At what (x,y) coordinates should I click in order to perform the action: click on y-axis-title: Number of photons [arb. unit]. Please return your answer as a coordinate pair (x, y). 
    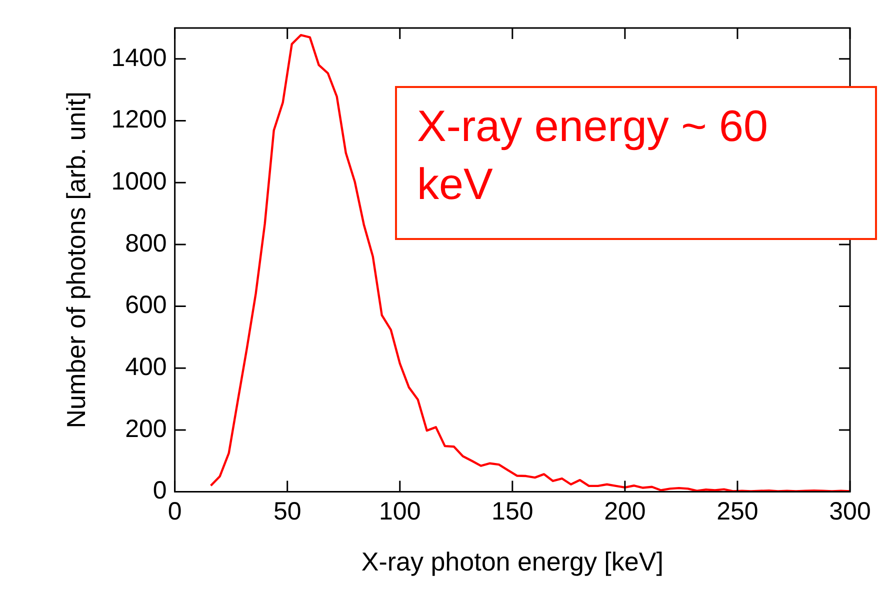
    Looking at the image, I should click on (75, 260).